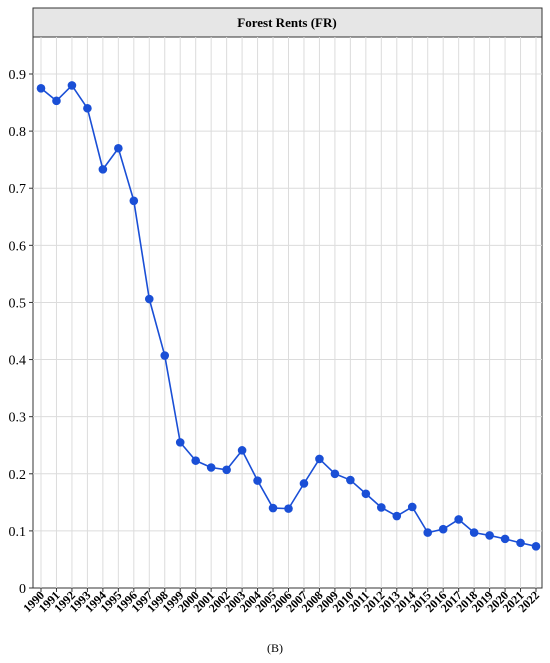  What do you see at coordinates (22, 589) in the screenshot?
I see `y-tick-label: 0` at bounding box center [22, 589].